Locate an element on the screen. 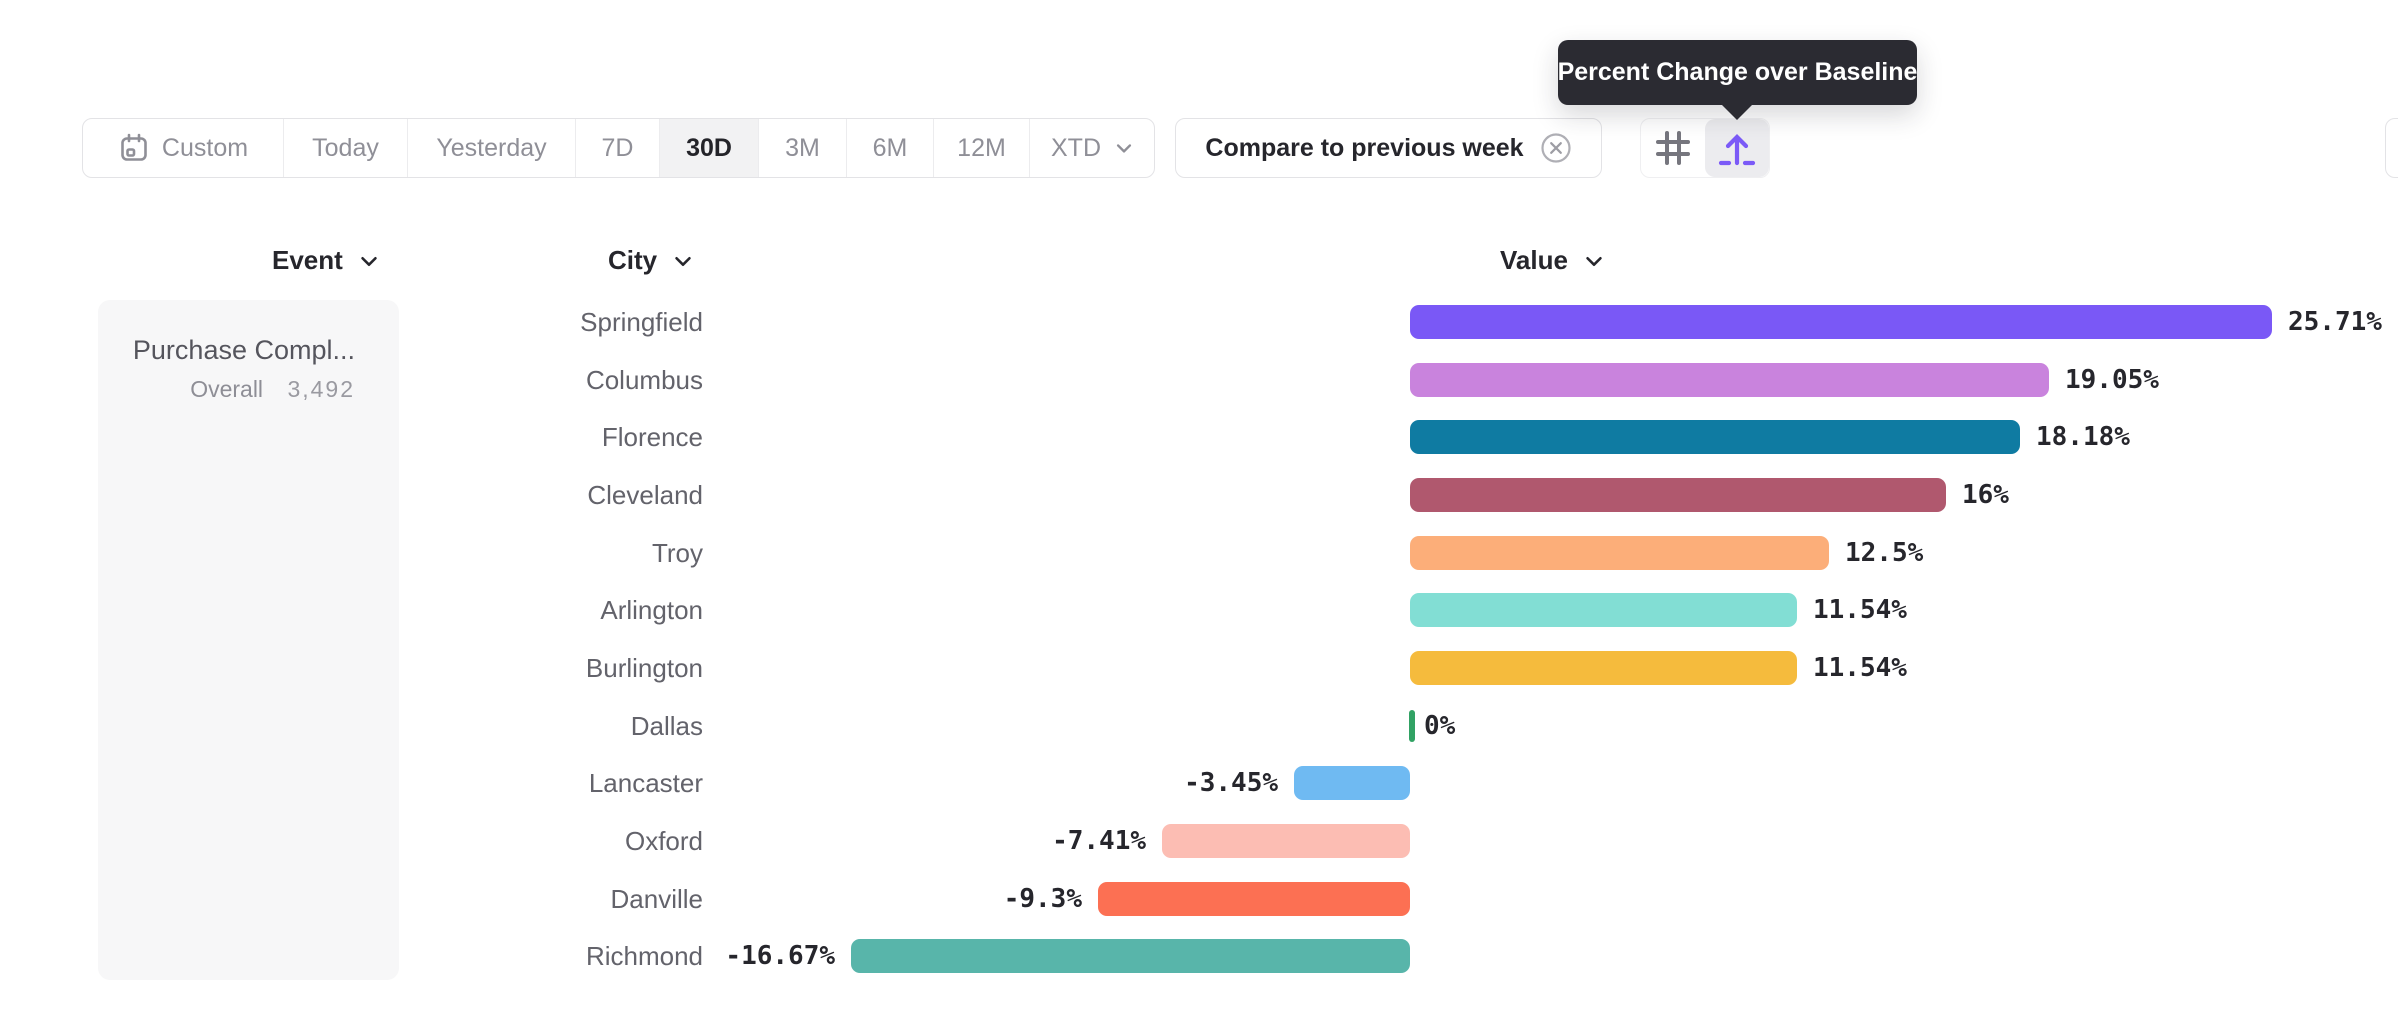 Image resolution: width=2398 pixels, height=1022 pixels. column-header-value-label: Value is located at coordinates (1534, 260).